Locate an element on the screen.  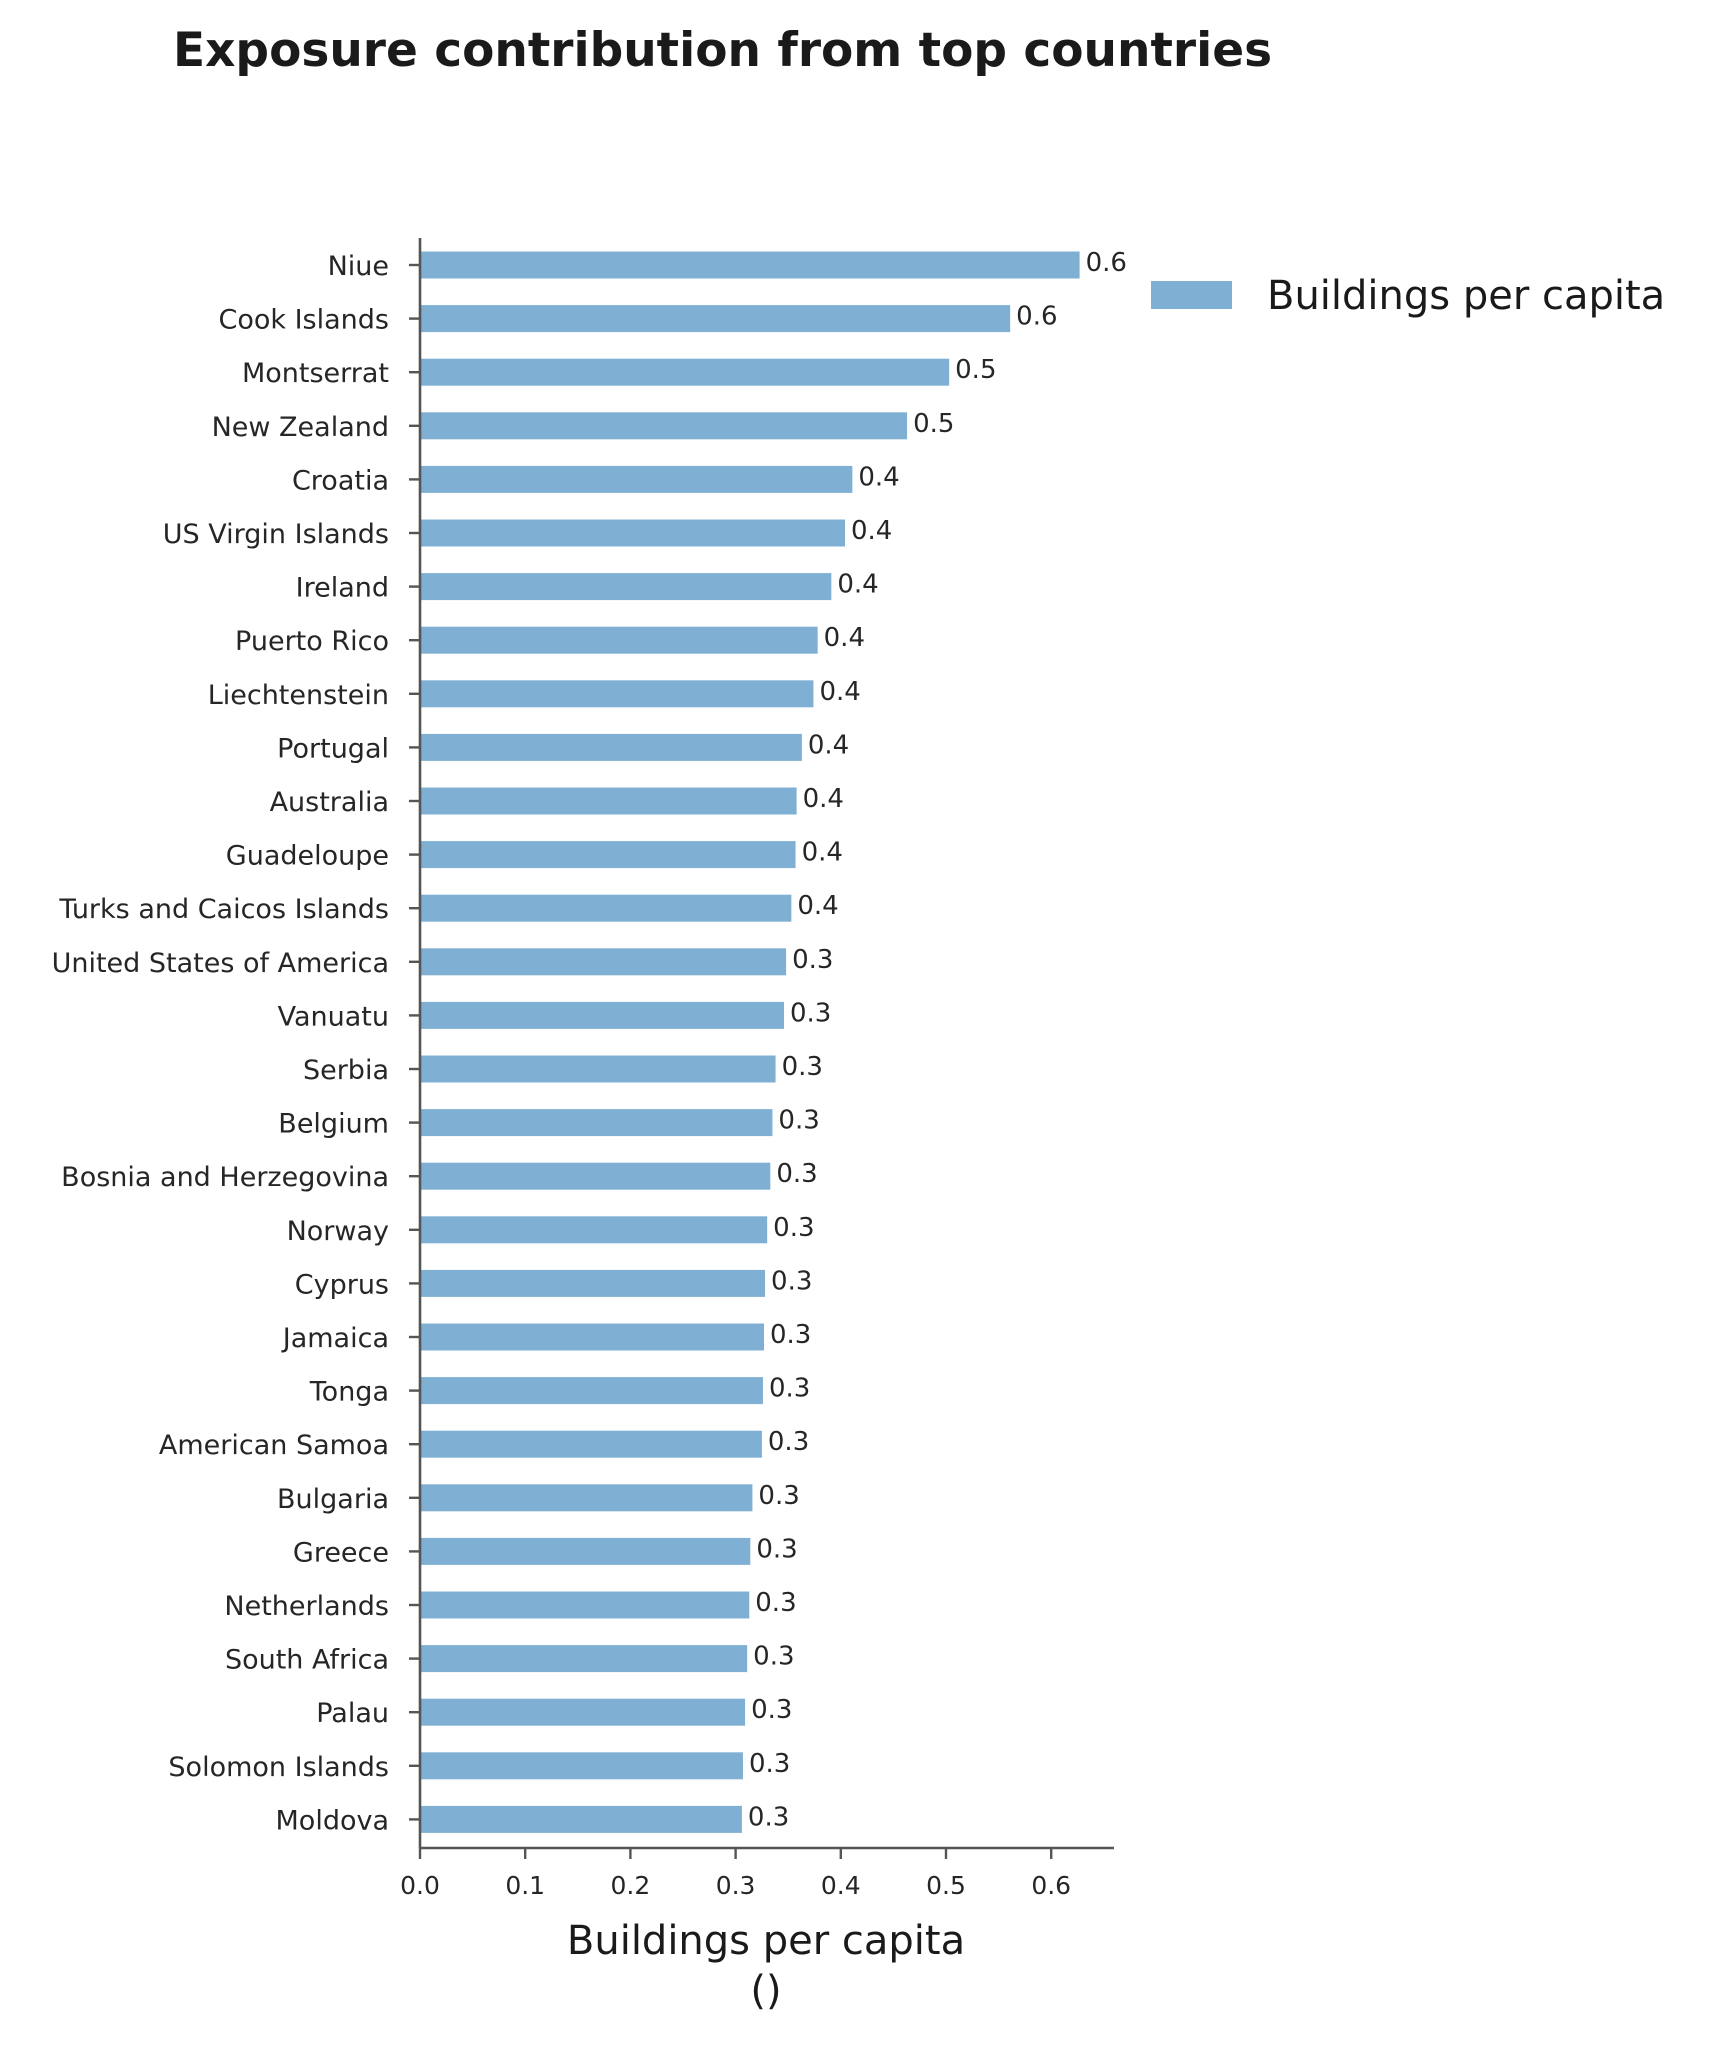
y-tick-label: Vanuatu is located at coordinates (333, 1016).